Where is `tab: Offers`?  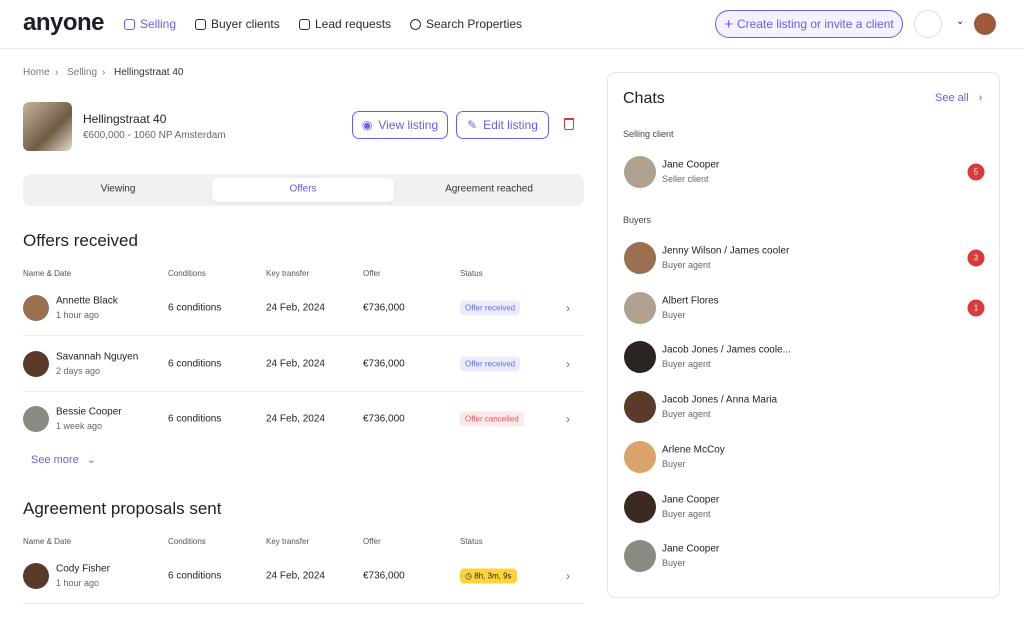 tab: Offers is located at coordinates (303, 189).